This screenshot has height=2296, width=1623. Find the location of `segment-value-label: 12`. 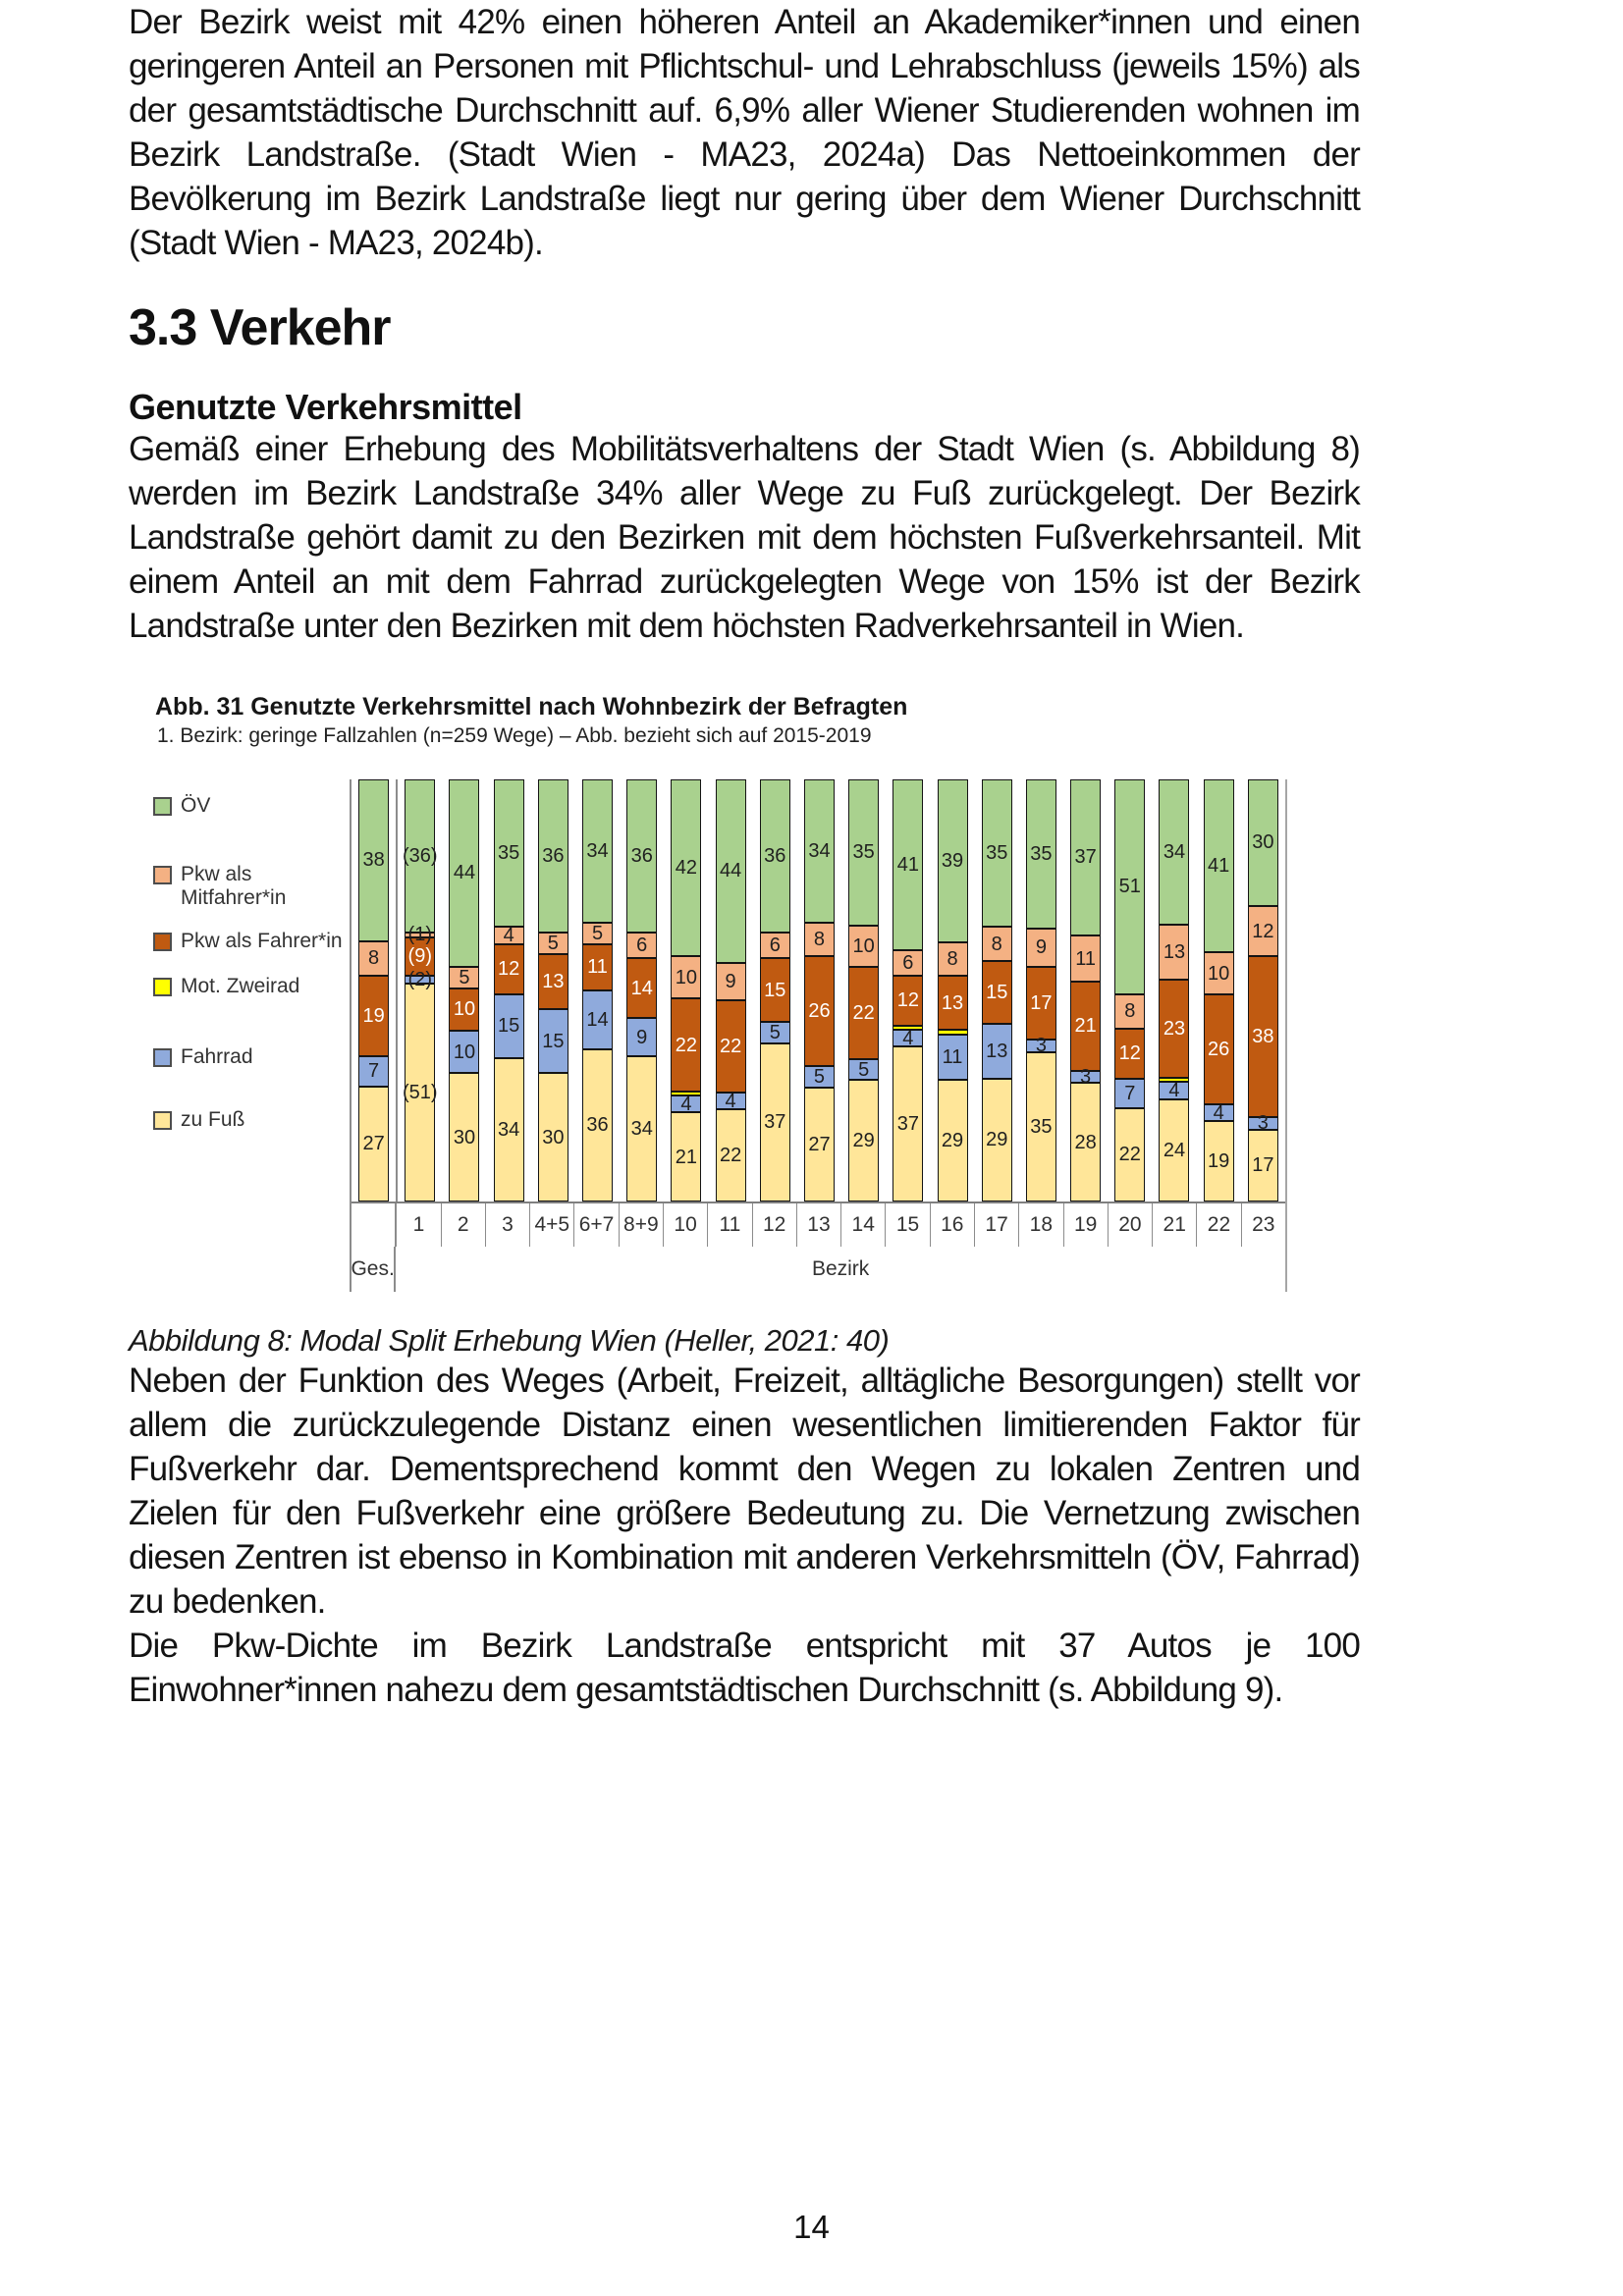

segment-value-label: 12 is located at coordinates (907, 1001).